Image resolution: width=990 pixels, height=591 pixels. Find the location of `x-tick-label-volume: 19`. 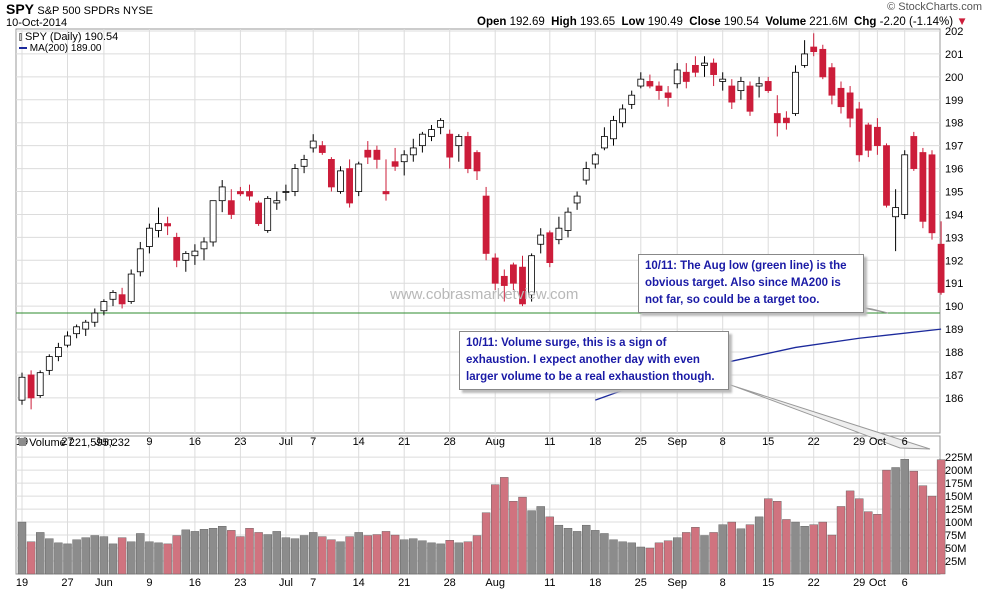

x-tick-label-volume: 19 is located at coordinates (22, 583).